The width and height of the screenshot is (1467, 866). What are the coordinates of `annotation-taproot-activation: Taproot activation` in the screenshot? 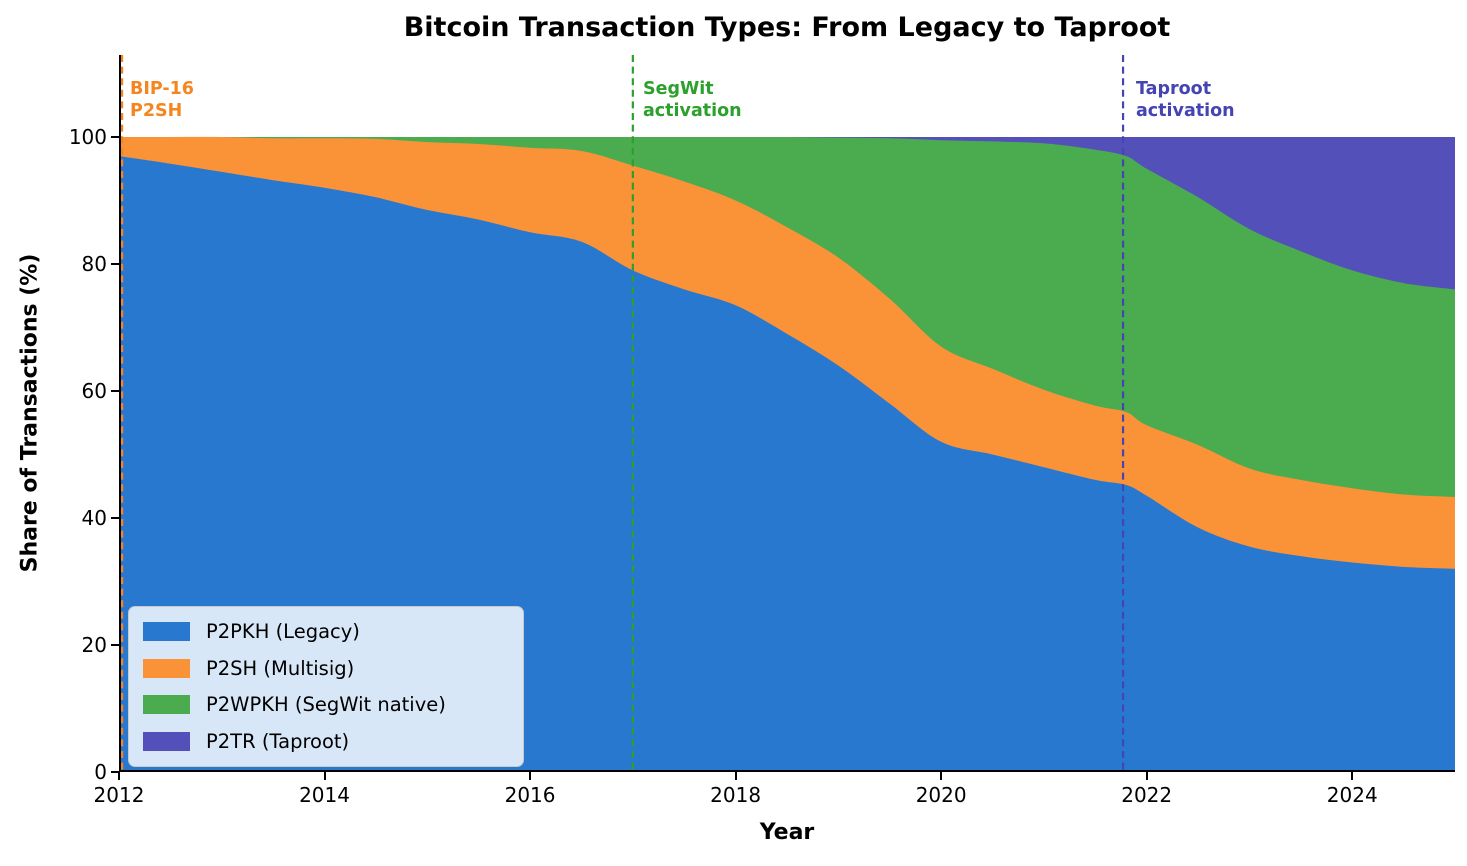 It's located at (1185, 100).